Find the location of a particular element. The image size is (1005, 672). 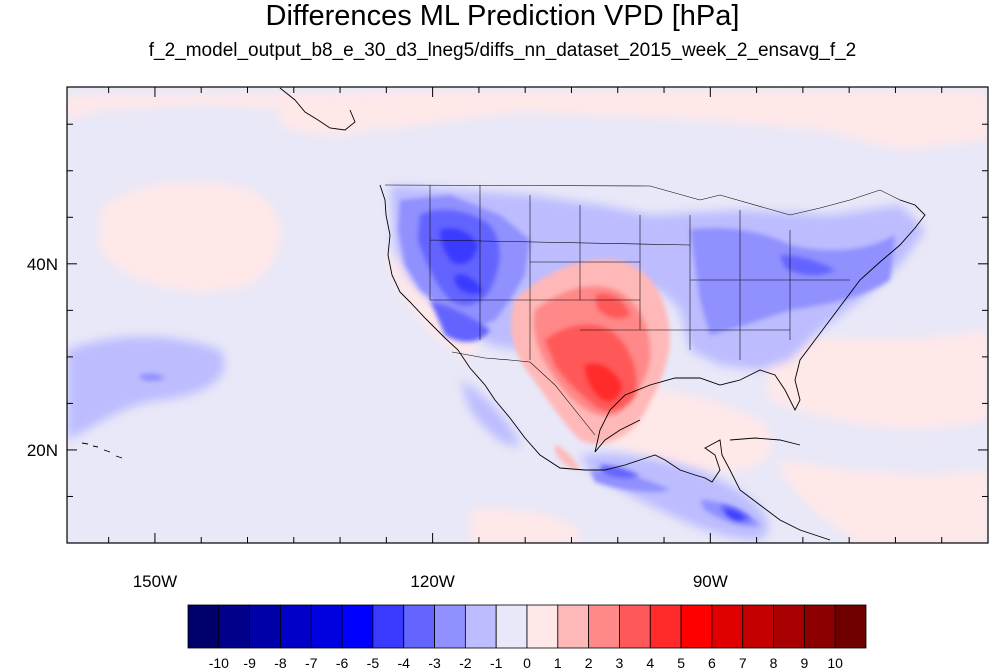

colorbar-label: -1 is located at coordinates (496, 663).